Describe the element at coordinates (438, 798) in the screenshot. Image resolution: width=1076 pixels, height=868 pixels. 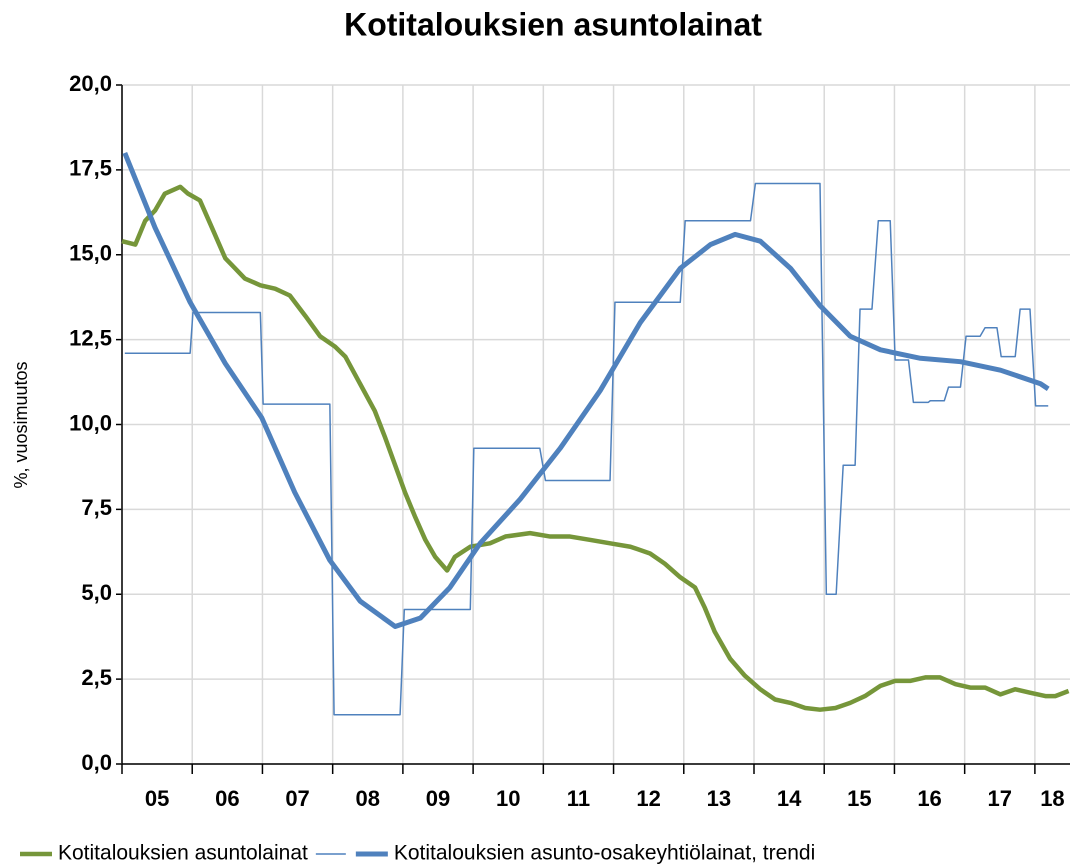
I see `x-tick-label: 09` at that location.